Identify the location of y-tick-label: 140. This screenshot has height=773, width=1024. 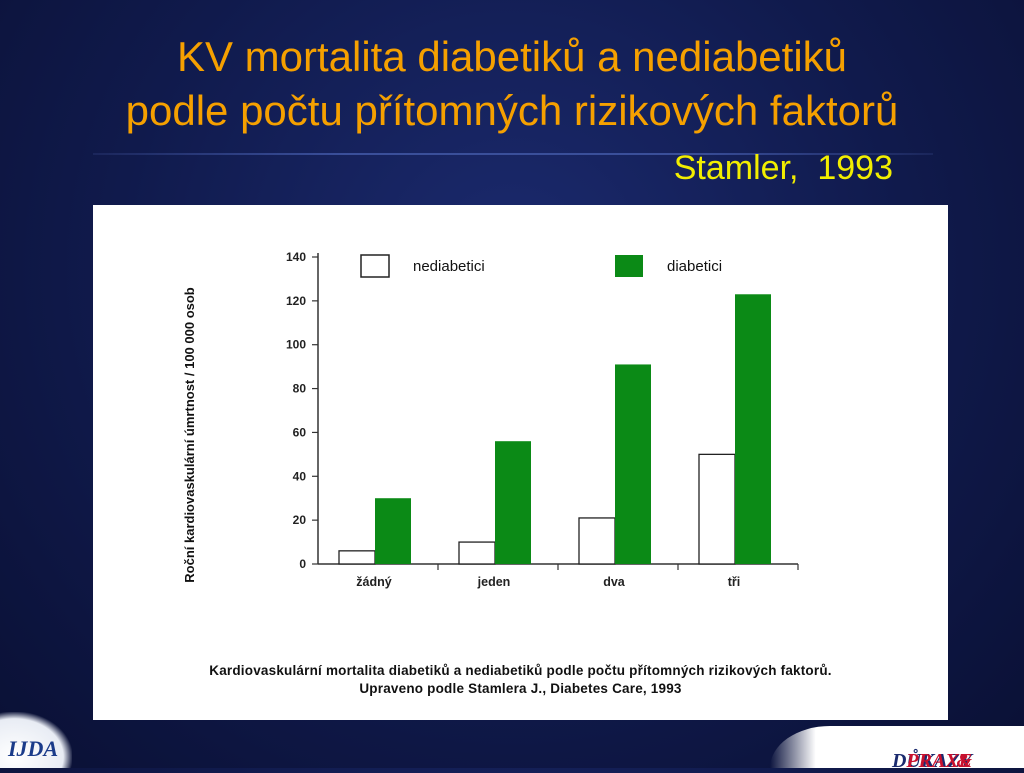
(296, 257).